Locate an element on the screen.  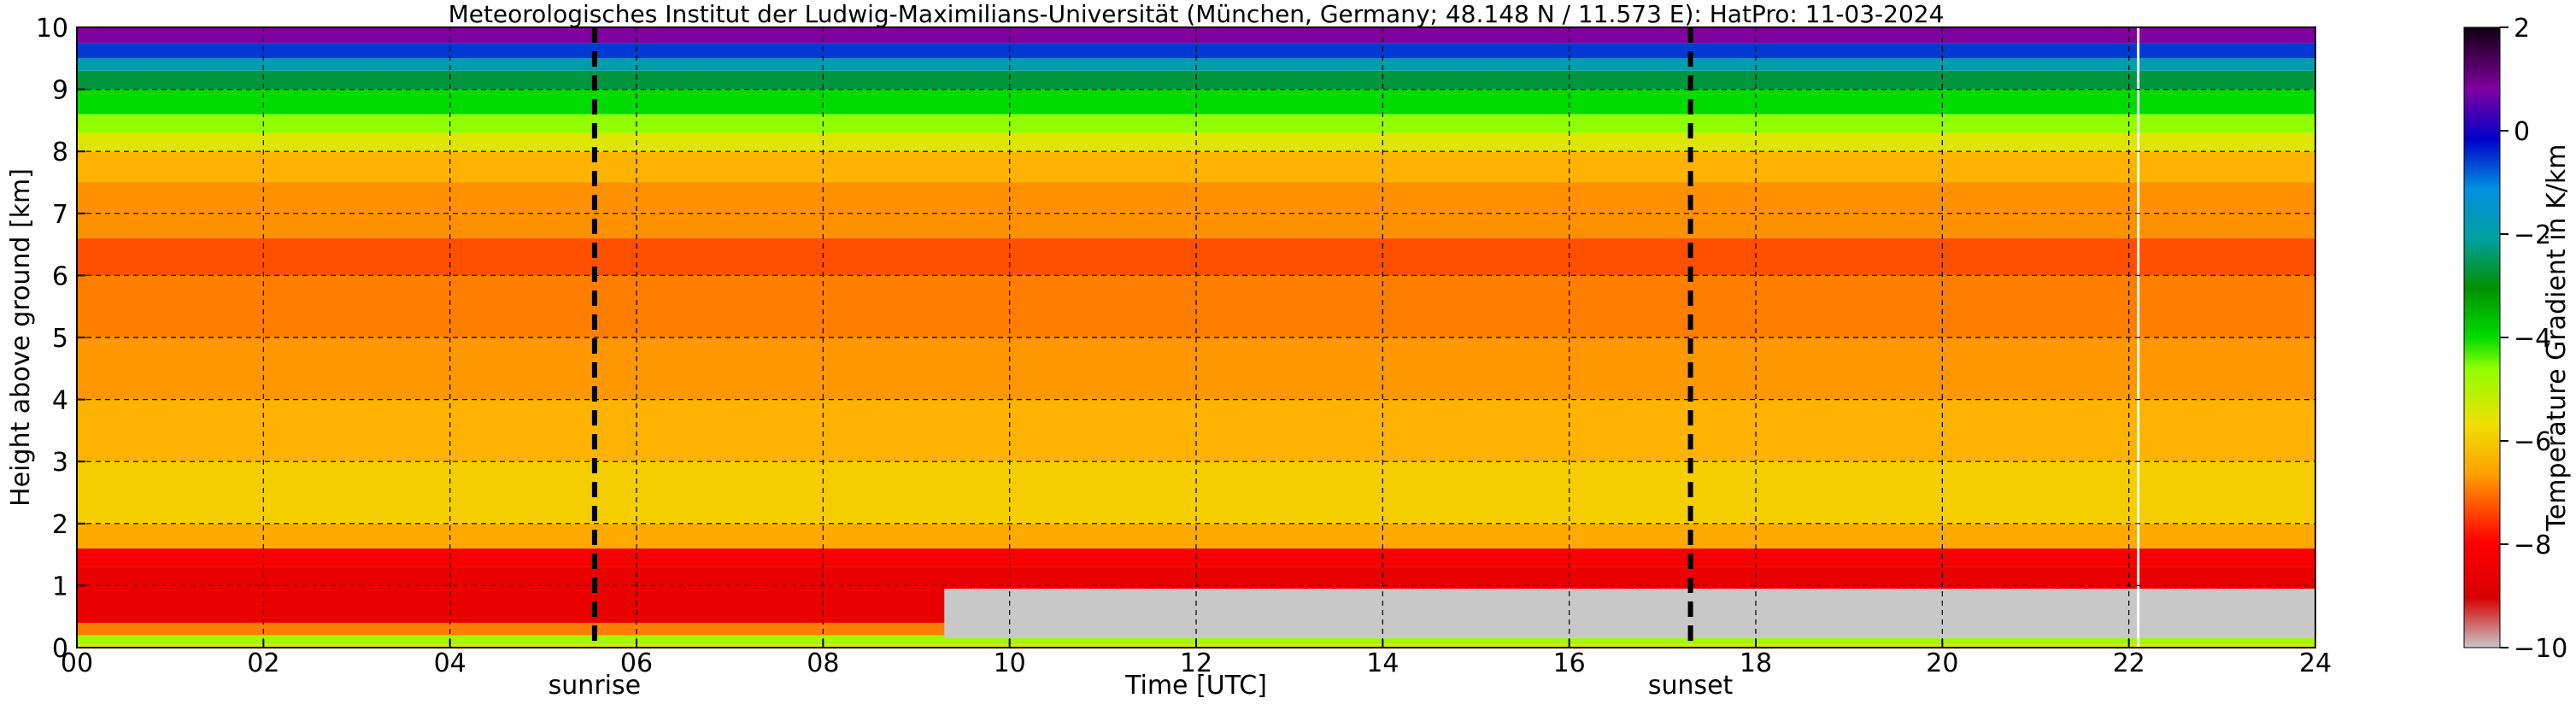
colorbar-tick-label: −6 is located at coordinates (2532, 442).